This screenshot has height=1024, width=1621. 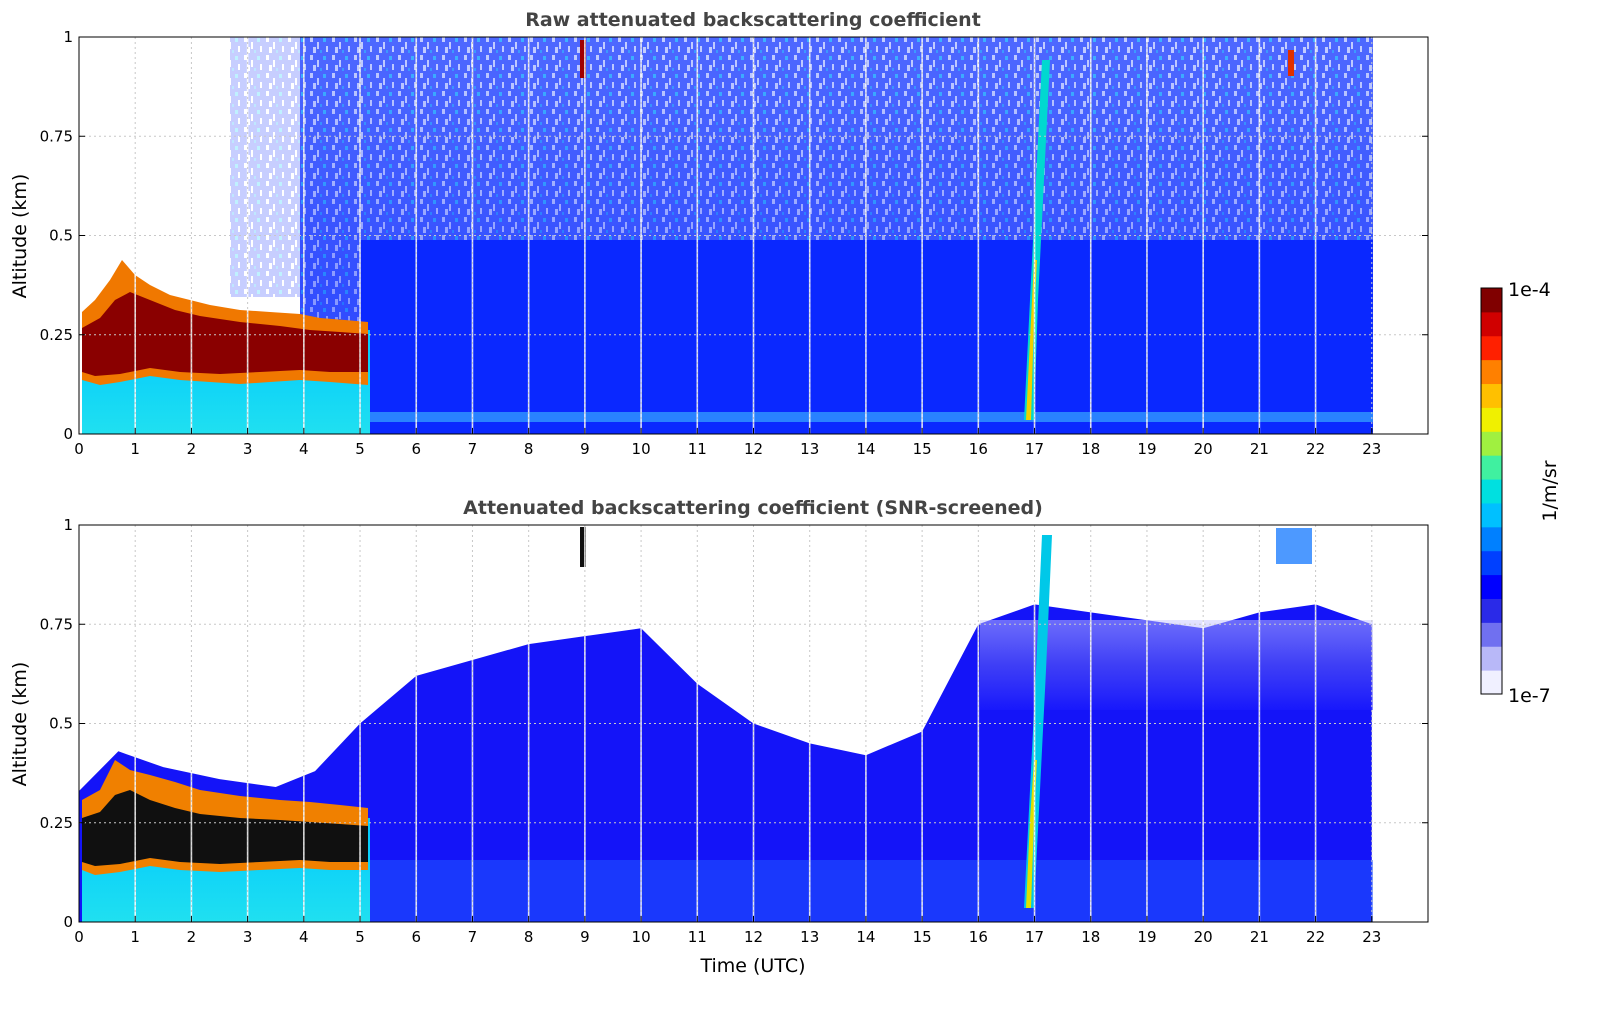 I want to click on raw-y-axis-label: Altitude (km), so click(x=20, y=236).